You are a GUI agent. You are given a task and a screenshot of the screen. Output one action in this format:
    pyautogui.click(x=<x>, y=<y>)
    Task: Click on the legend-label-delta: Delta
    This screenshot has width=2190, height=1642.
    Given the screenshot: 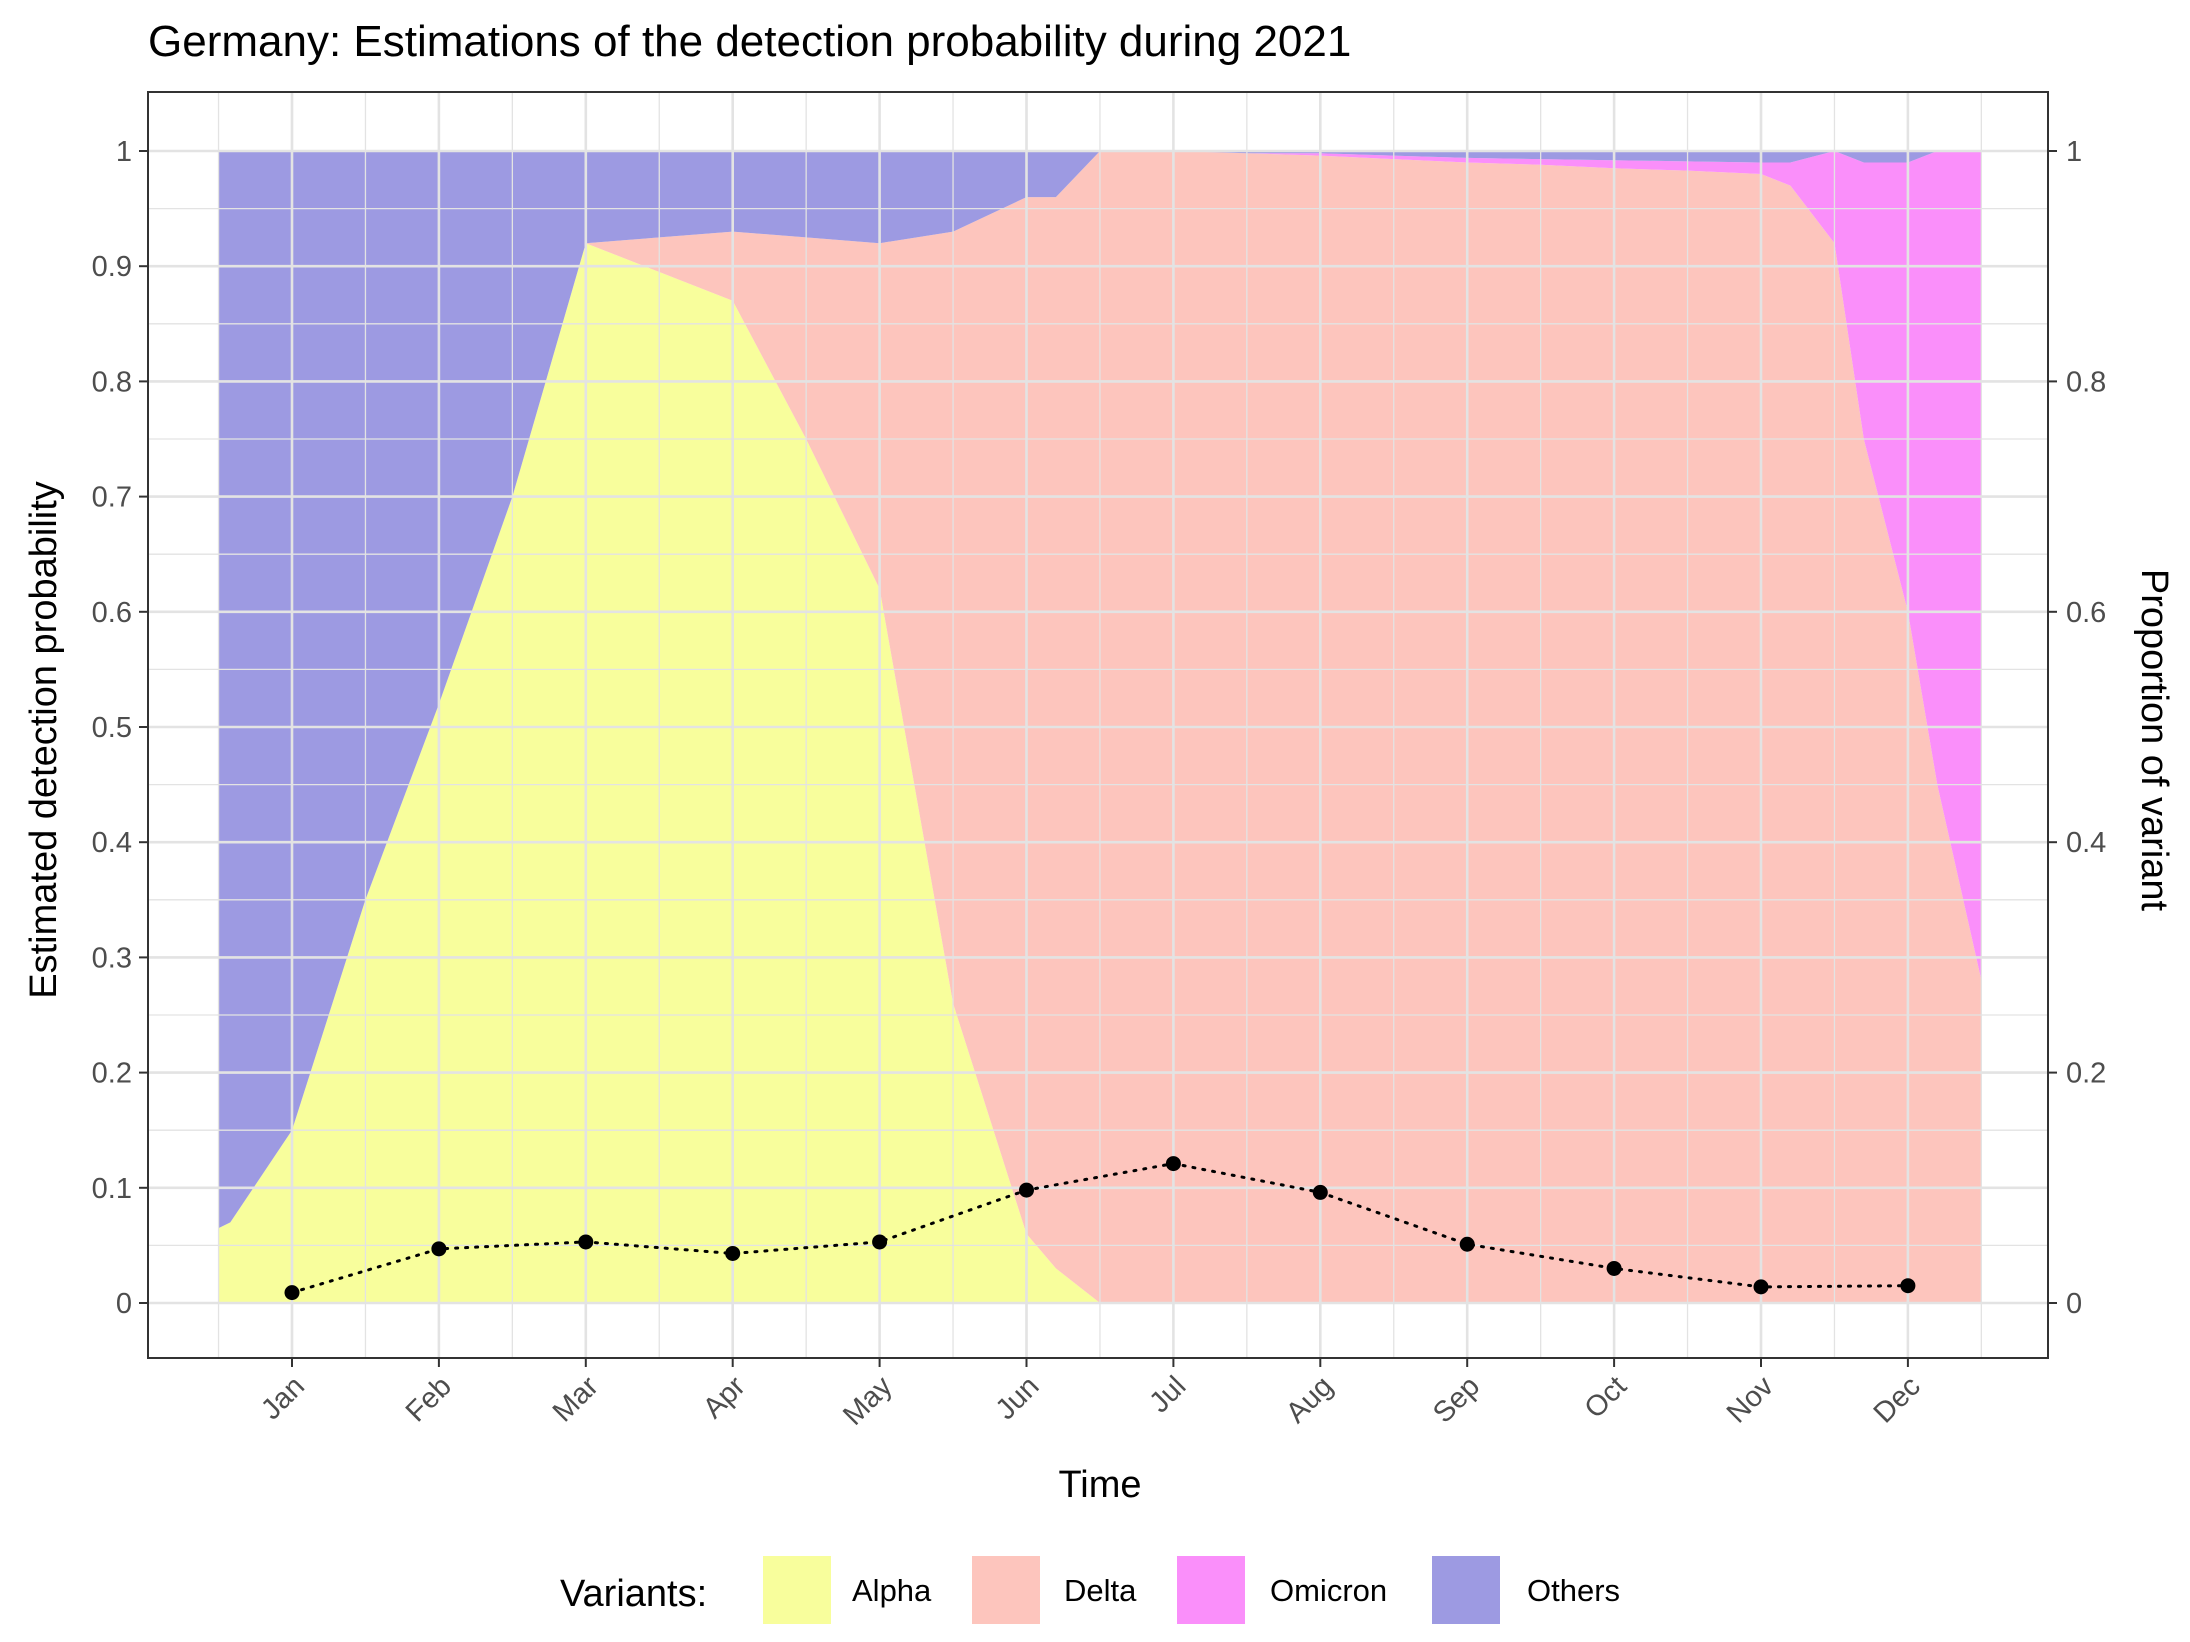 What is the action you would take?
    pyautogui.click(x=1100, y=1590)
    